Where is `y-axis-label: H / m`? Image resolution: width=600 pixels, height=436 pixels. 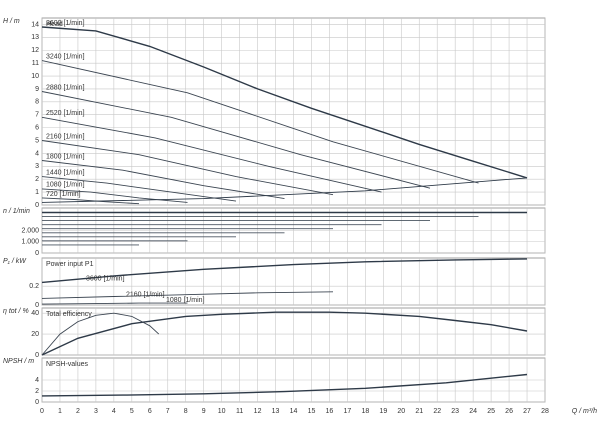
y-axis-label: H / m is located at coordinates (11, 21).